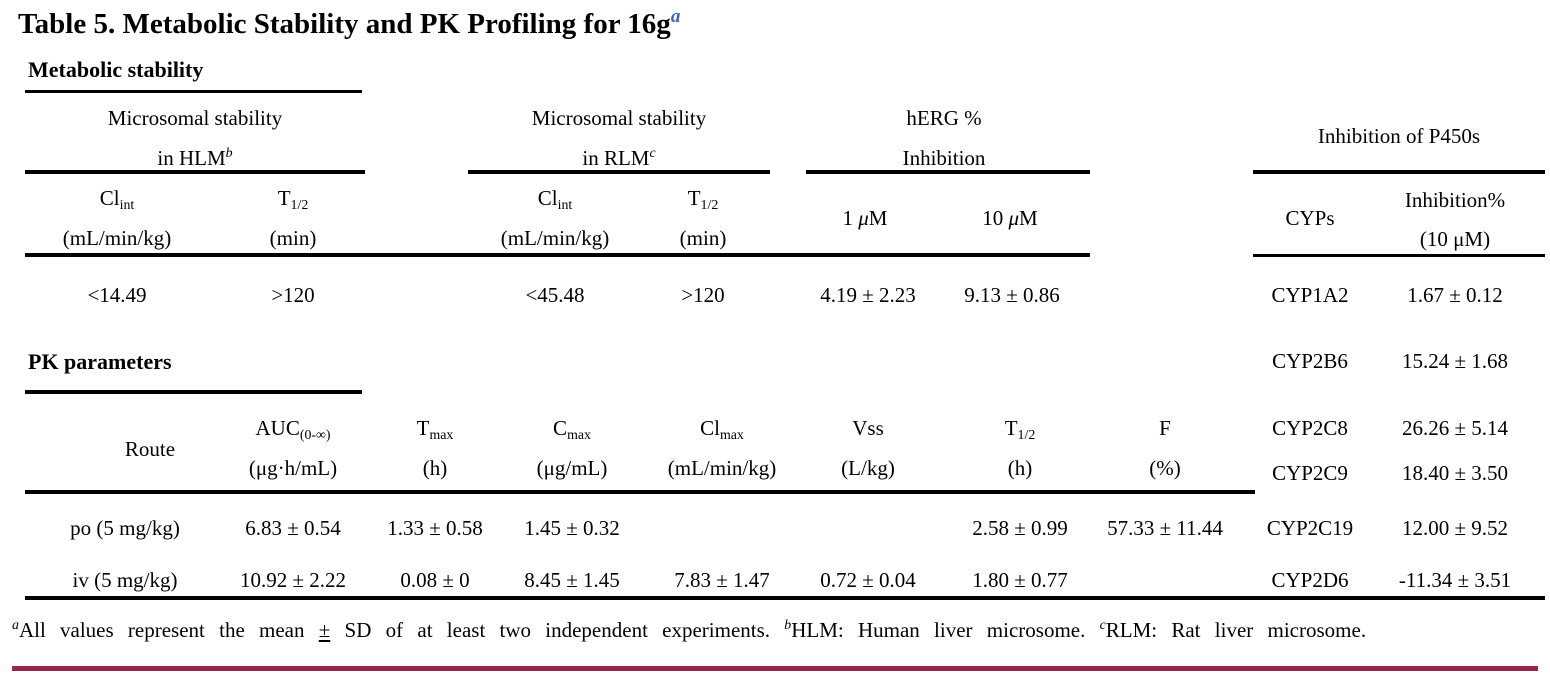 This screenshot has width=1550, height=683. What do you see at coordinates (868, 580) in the screenshot?
I see `pk-iv-vss: 0.72 ± 0.04` at bounding box center [868, 580].